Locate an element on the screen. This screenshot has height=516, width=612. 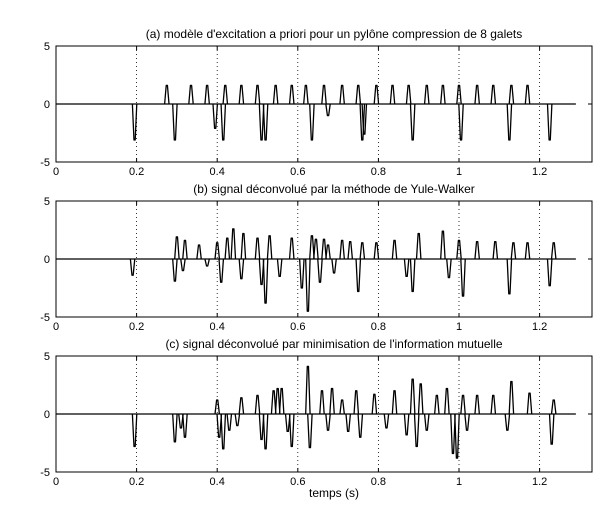
x-tick-label: 1 is located at coordinates (459, 327).